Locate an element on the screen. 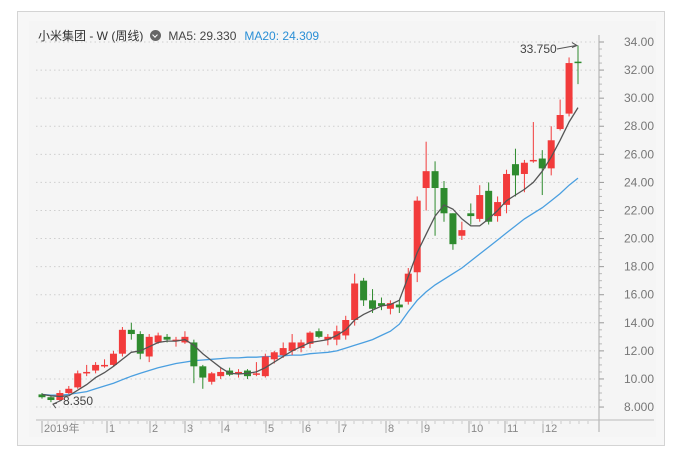 This screenshot has width=682, height=460. x-tick-label: 4 is located at coordinates (227, 429).